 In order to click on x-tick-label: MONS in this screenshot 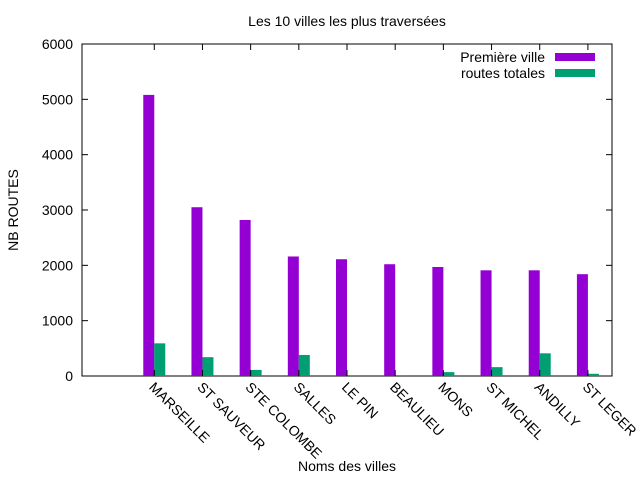, I will do `click(455, 399)`.